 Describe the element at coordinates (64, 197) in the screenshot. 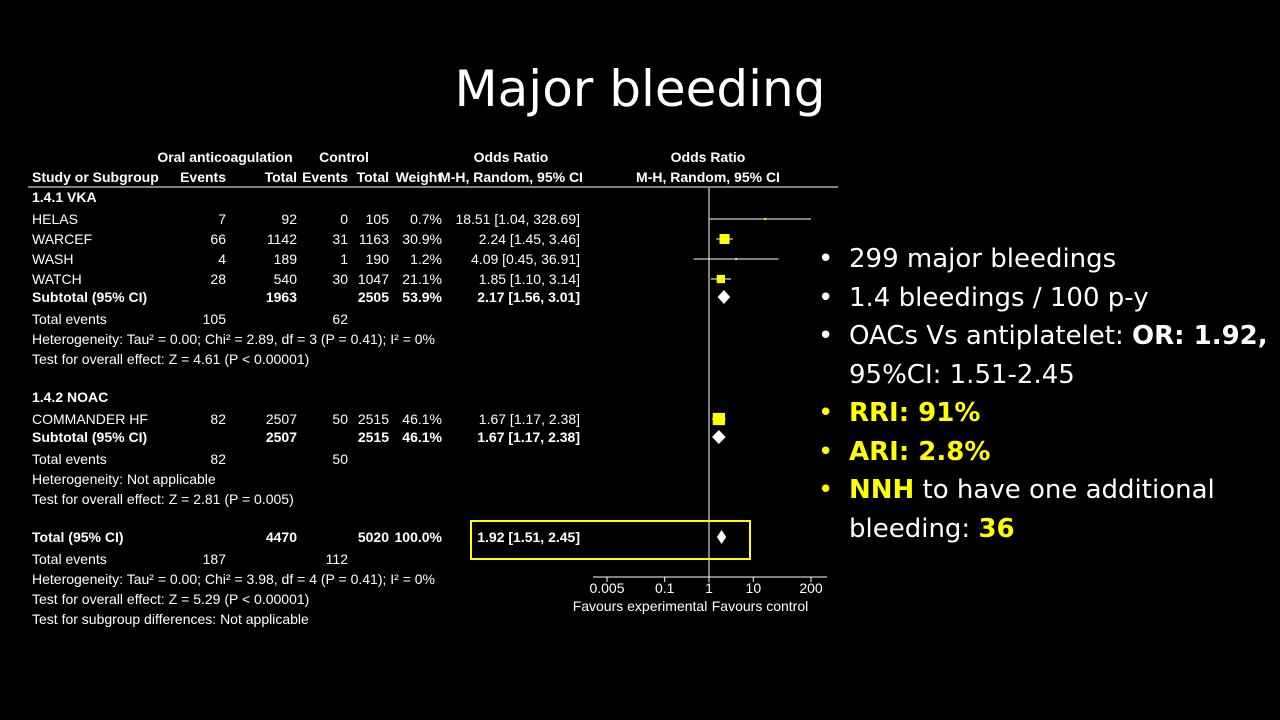

I see `subgroup-title: 1.4.1 VKA` at that location.